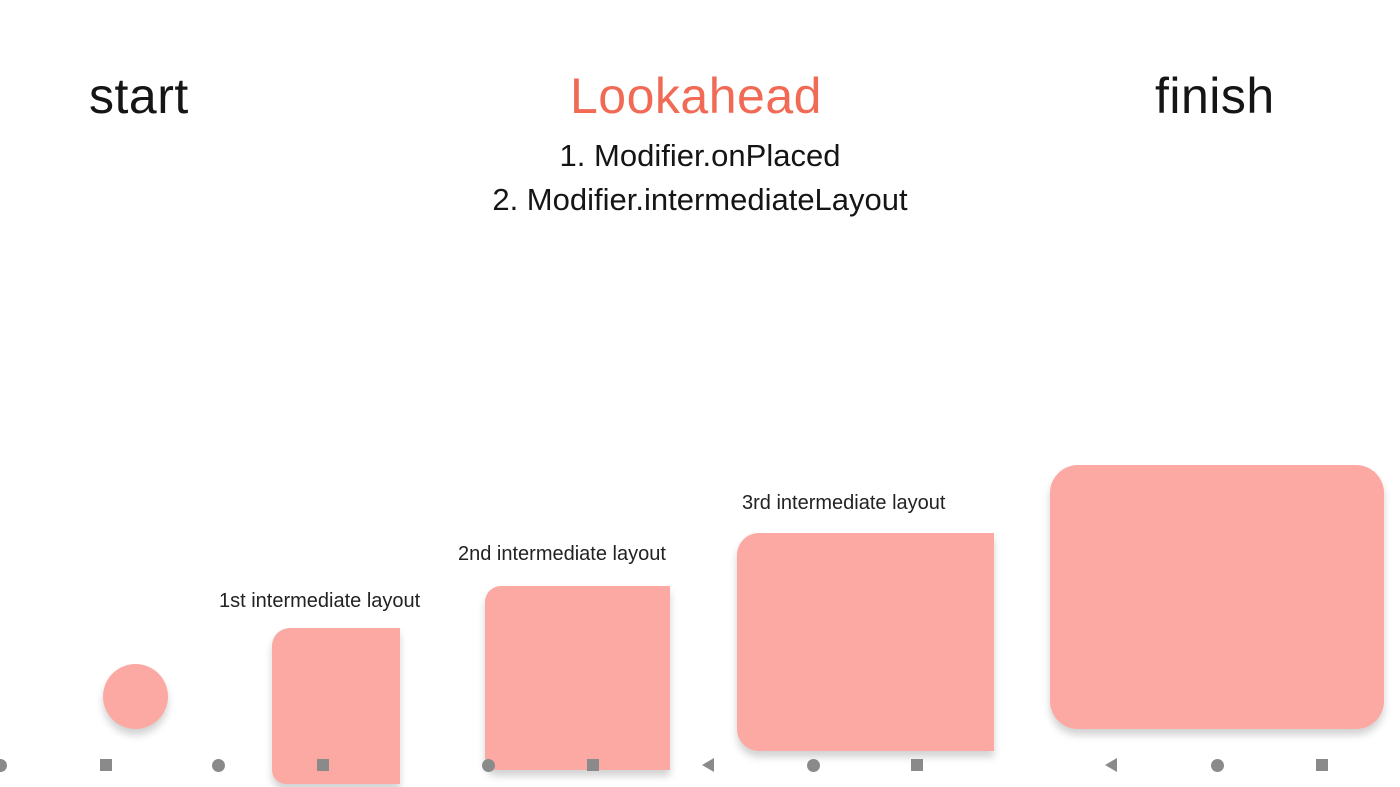 The image size is (1400, 787). What do you see at coordinates (844, 503) in the screenshot?
I see `caption-third-intermediate: 3rd intermediate layout` at bounding box center [844, 503].